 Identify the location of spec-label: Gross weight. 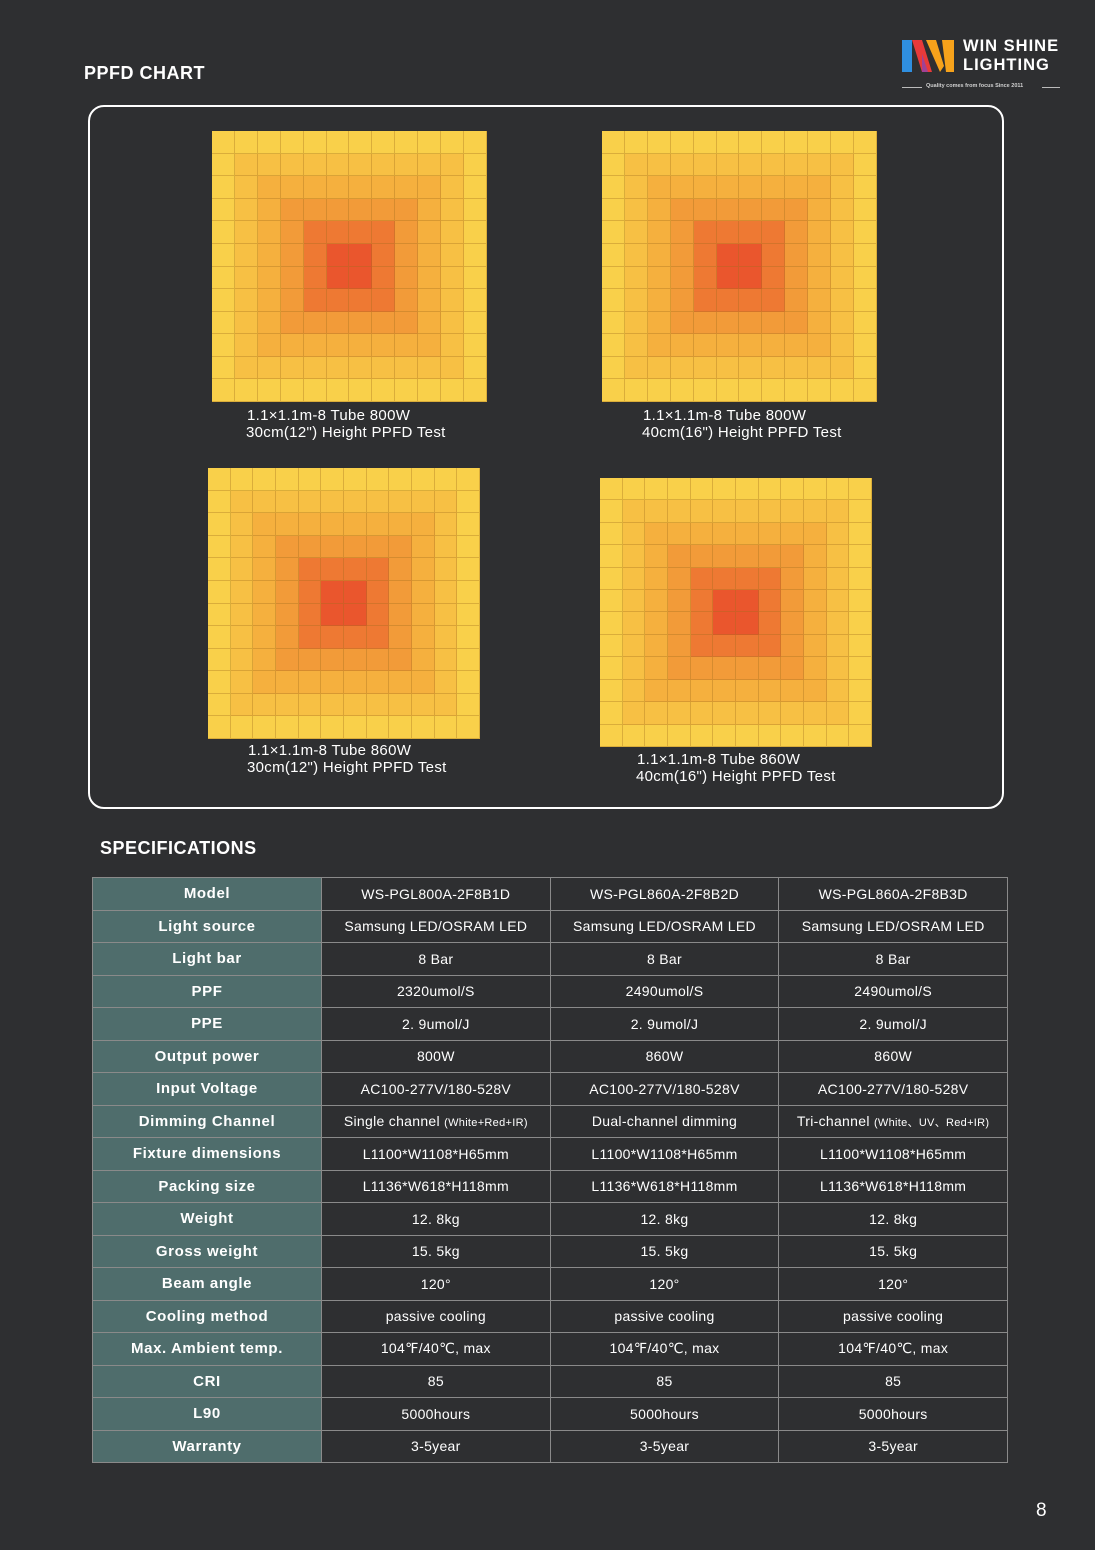
(207, 1251).